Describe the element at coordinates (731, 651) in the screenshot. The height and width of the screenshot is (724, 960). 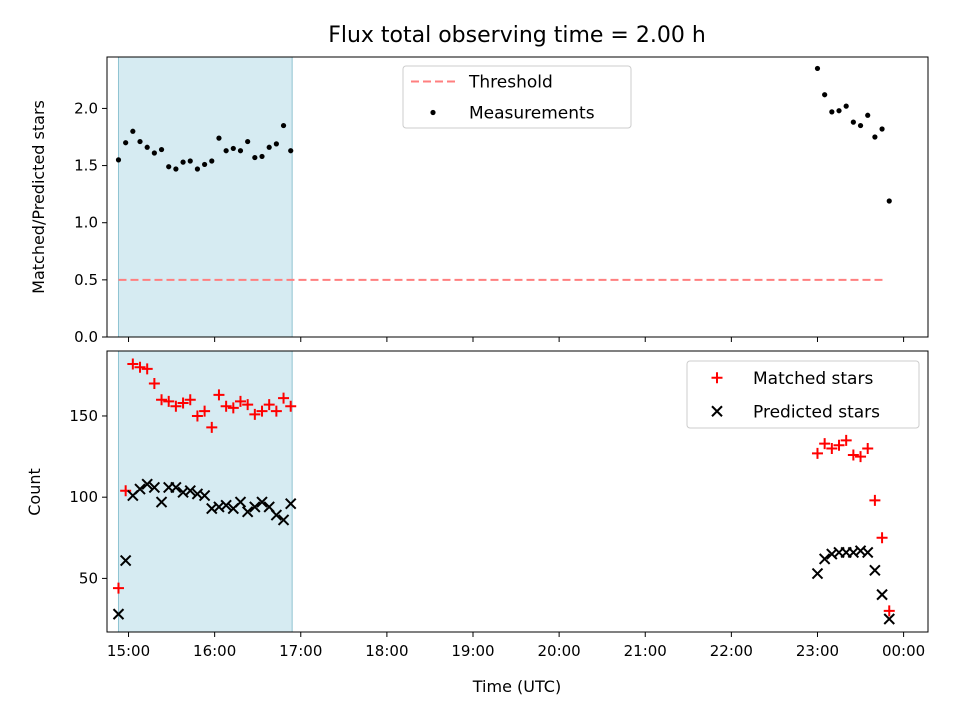
I see `x-tick-label: 22:00` at that location.